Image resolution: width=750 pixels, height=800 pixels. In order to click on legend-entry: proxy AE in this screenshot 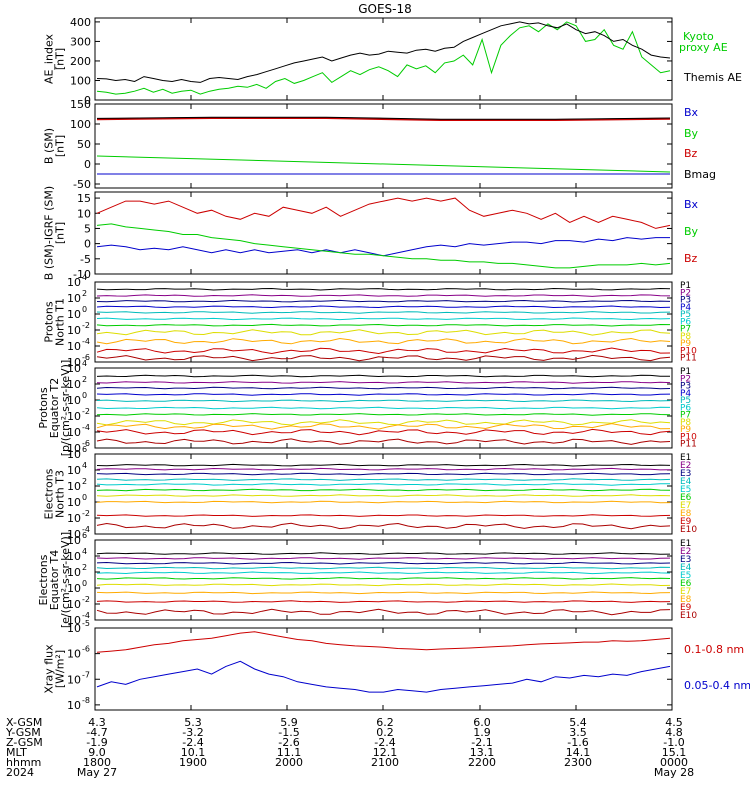, I will do `click(703, 47)`.